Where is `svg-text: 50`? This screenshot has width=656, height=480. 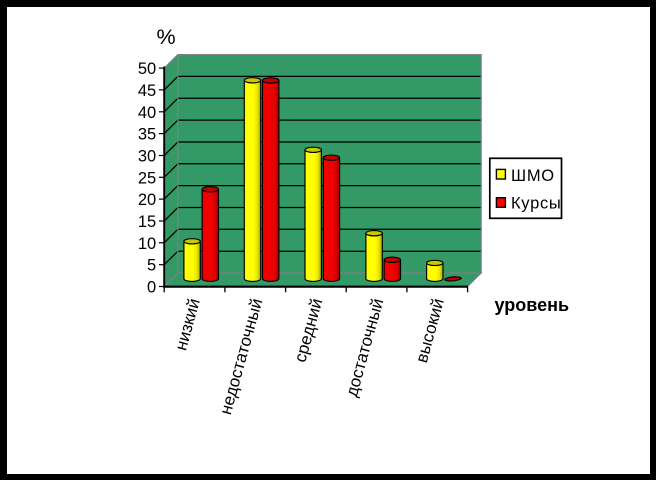
svg-text: 50 is located at coordinates (147, 69).